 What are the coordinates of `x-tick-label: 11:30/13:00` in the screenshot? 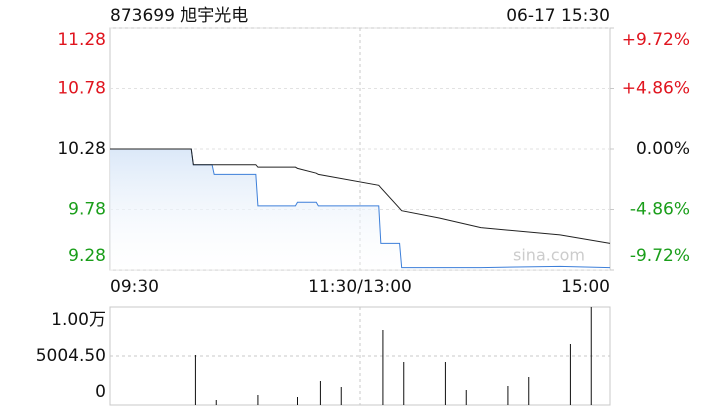 It's located at (360, 287).